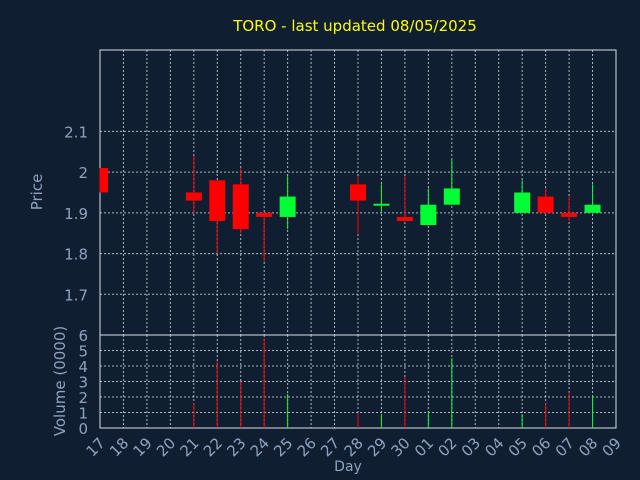 The width and height of the screenshot is (640, 480). What do you see at coordinates (60, 381) in the screenshot?
I see `volume-axis-label: Volume (0000)` at bounding box center [60, 381].